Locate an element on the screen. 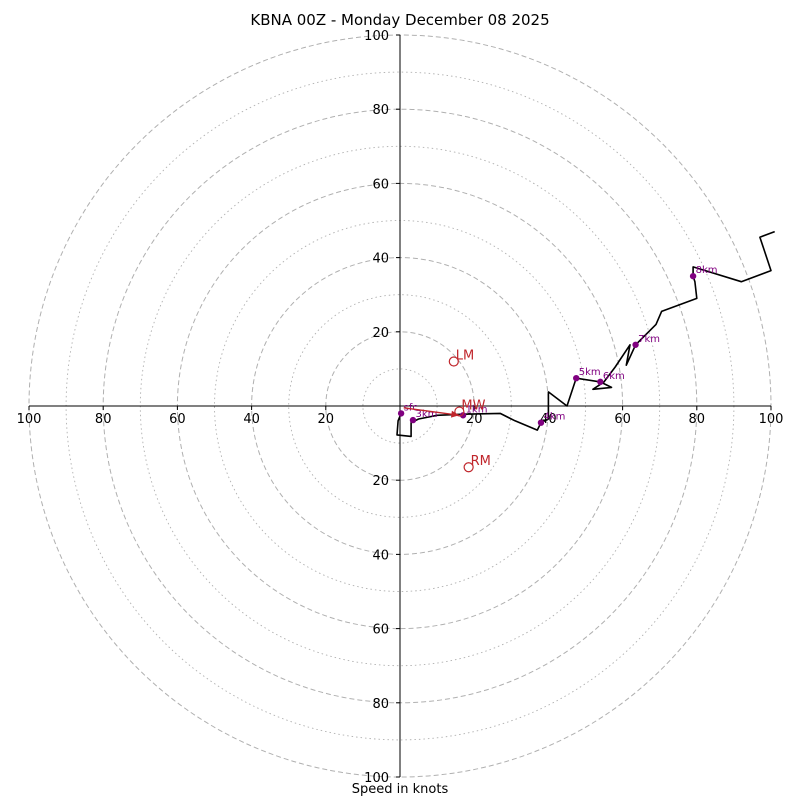  storm-motion-rm is located at coordinates (468, 467).